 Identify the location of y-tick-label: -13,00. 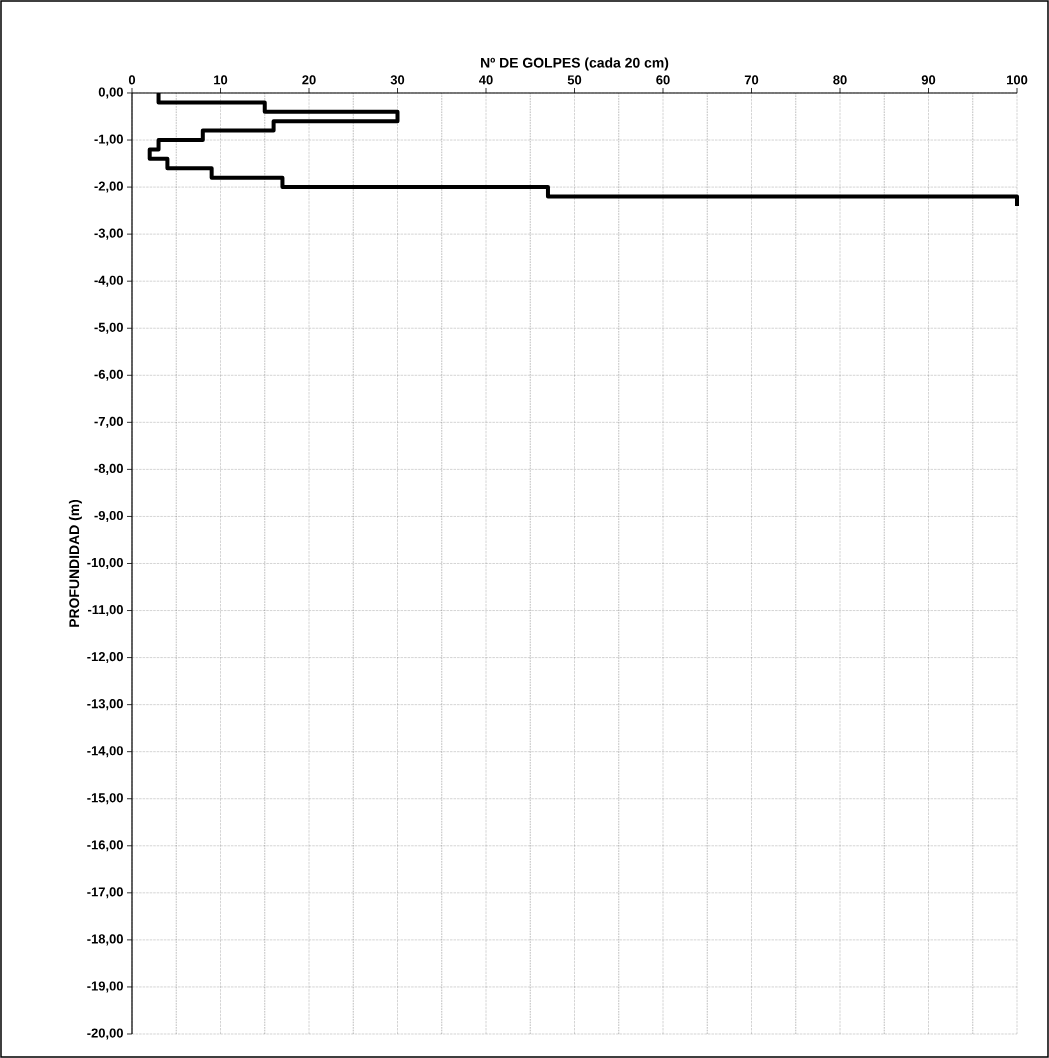
(105, 705).